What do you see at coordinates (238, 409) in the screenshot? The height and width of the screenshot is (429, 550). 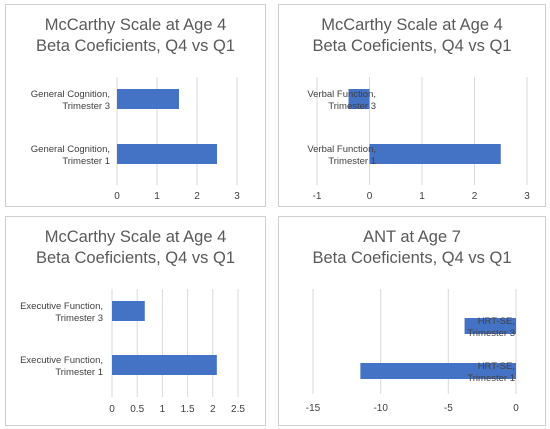 I see `x-tick-label: 2.5` at bounding box center [238, 409].